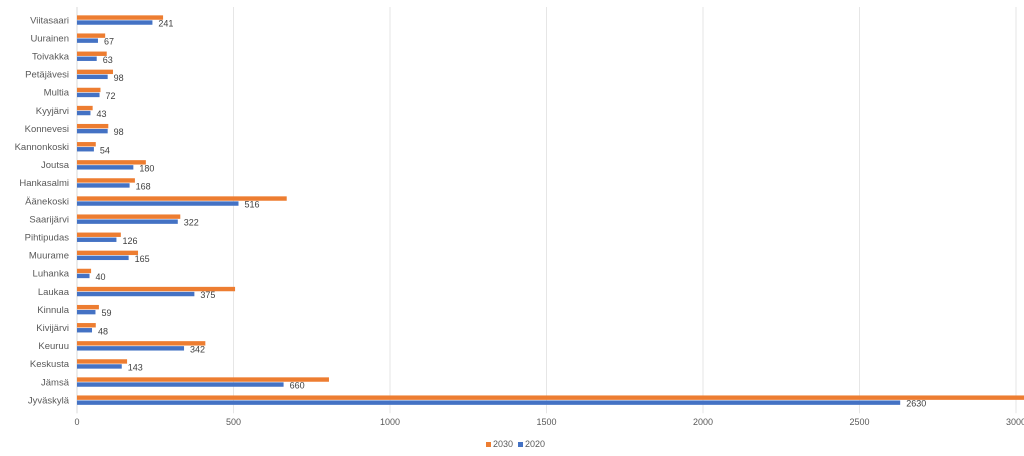 The height and width of the screenshot is (456, 1024). I want to click on category-label: Äänekoski, so click(47, 201).